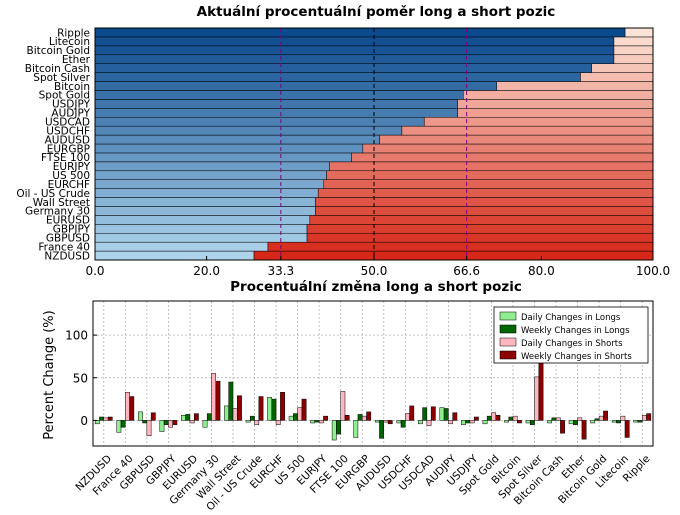 The image size is (680, 515). I want to click on legend-label: Weekly Changes in Longs, so click(575, 331).